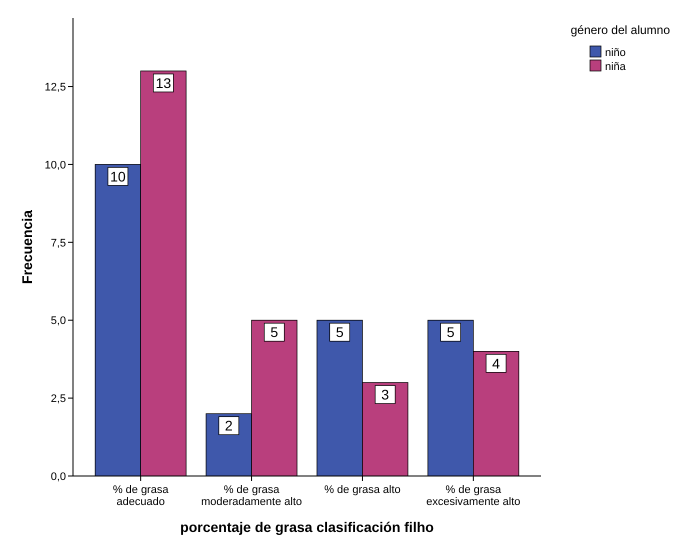 This screenshot has width=680, height=552. I want to click on y-tick-label: 5,0, so click(58, 321).